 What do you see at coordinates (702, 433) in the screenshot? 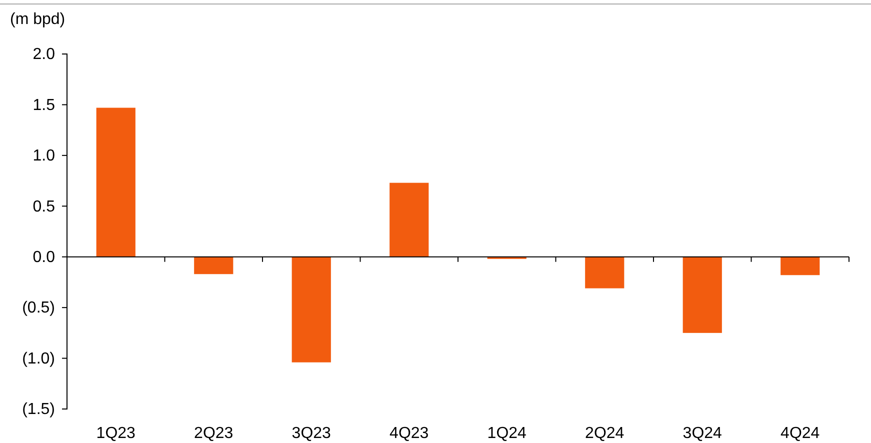
I see `x-tick-label: 3Q24` at bounding box center [702, 433].